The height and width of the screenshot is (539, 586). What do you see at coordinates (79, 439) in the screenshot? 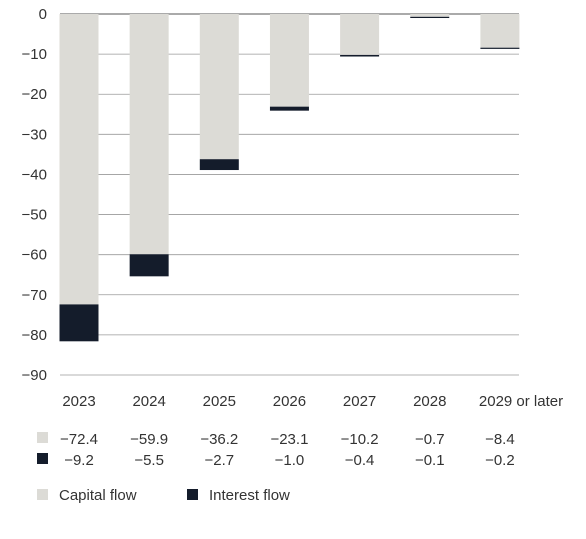
I see `capital-flow-value: −72.4` at bounding box center [79, 439].